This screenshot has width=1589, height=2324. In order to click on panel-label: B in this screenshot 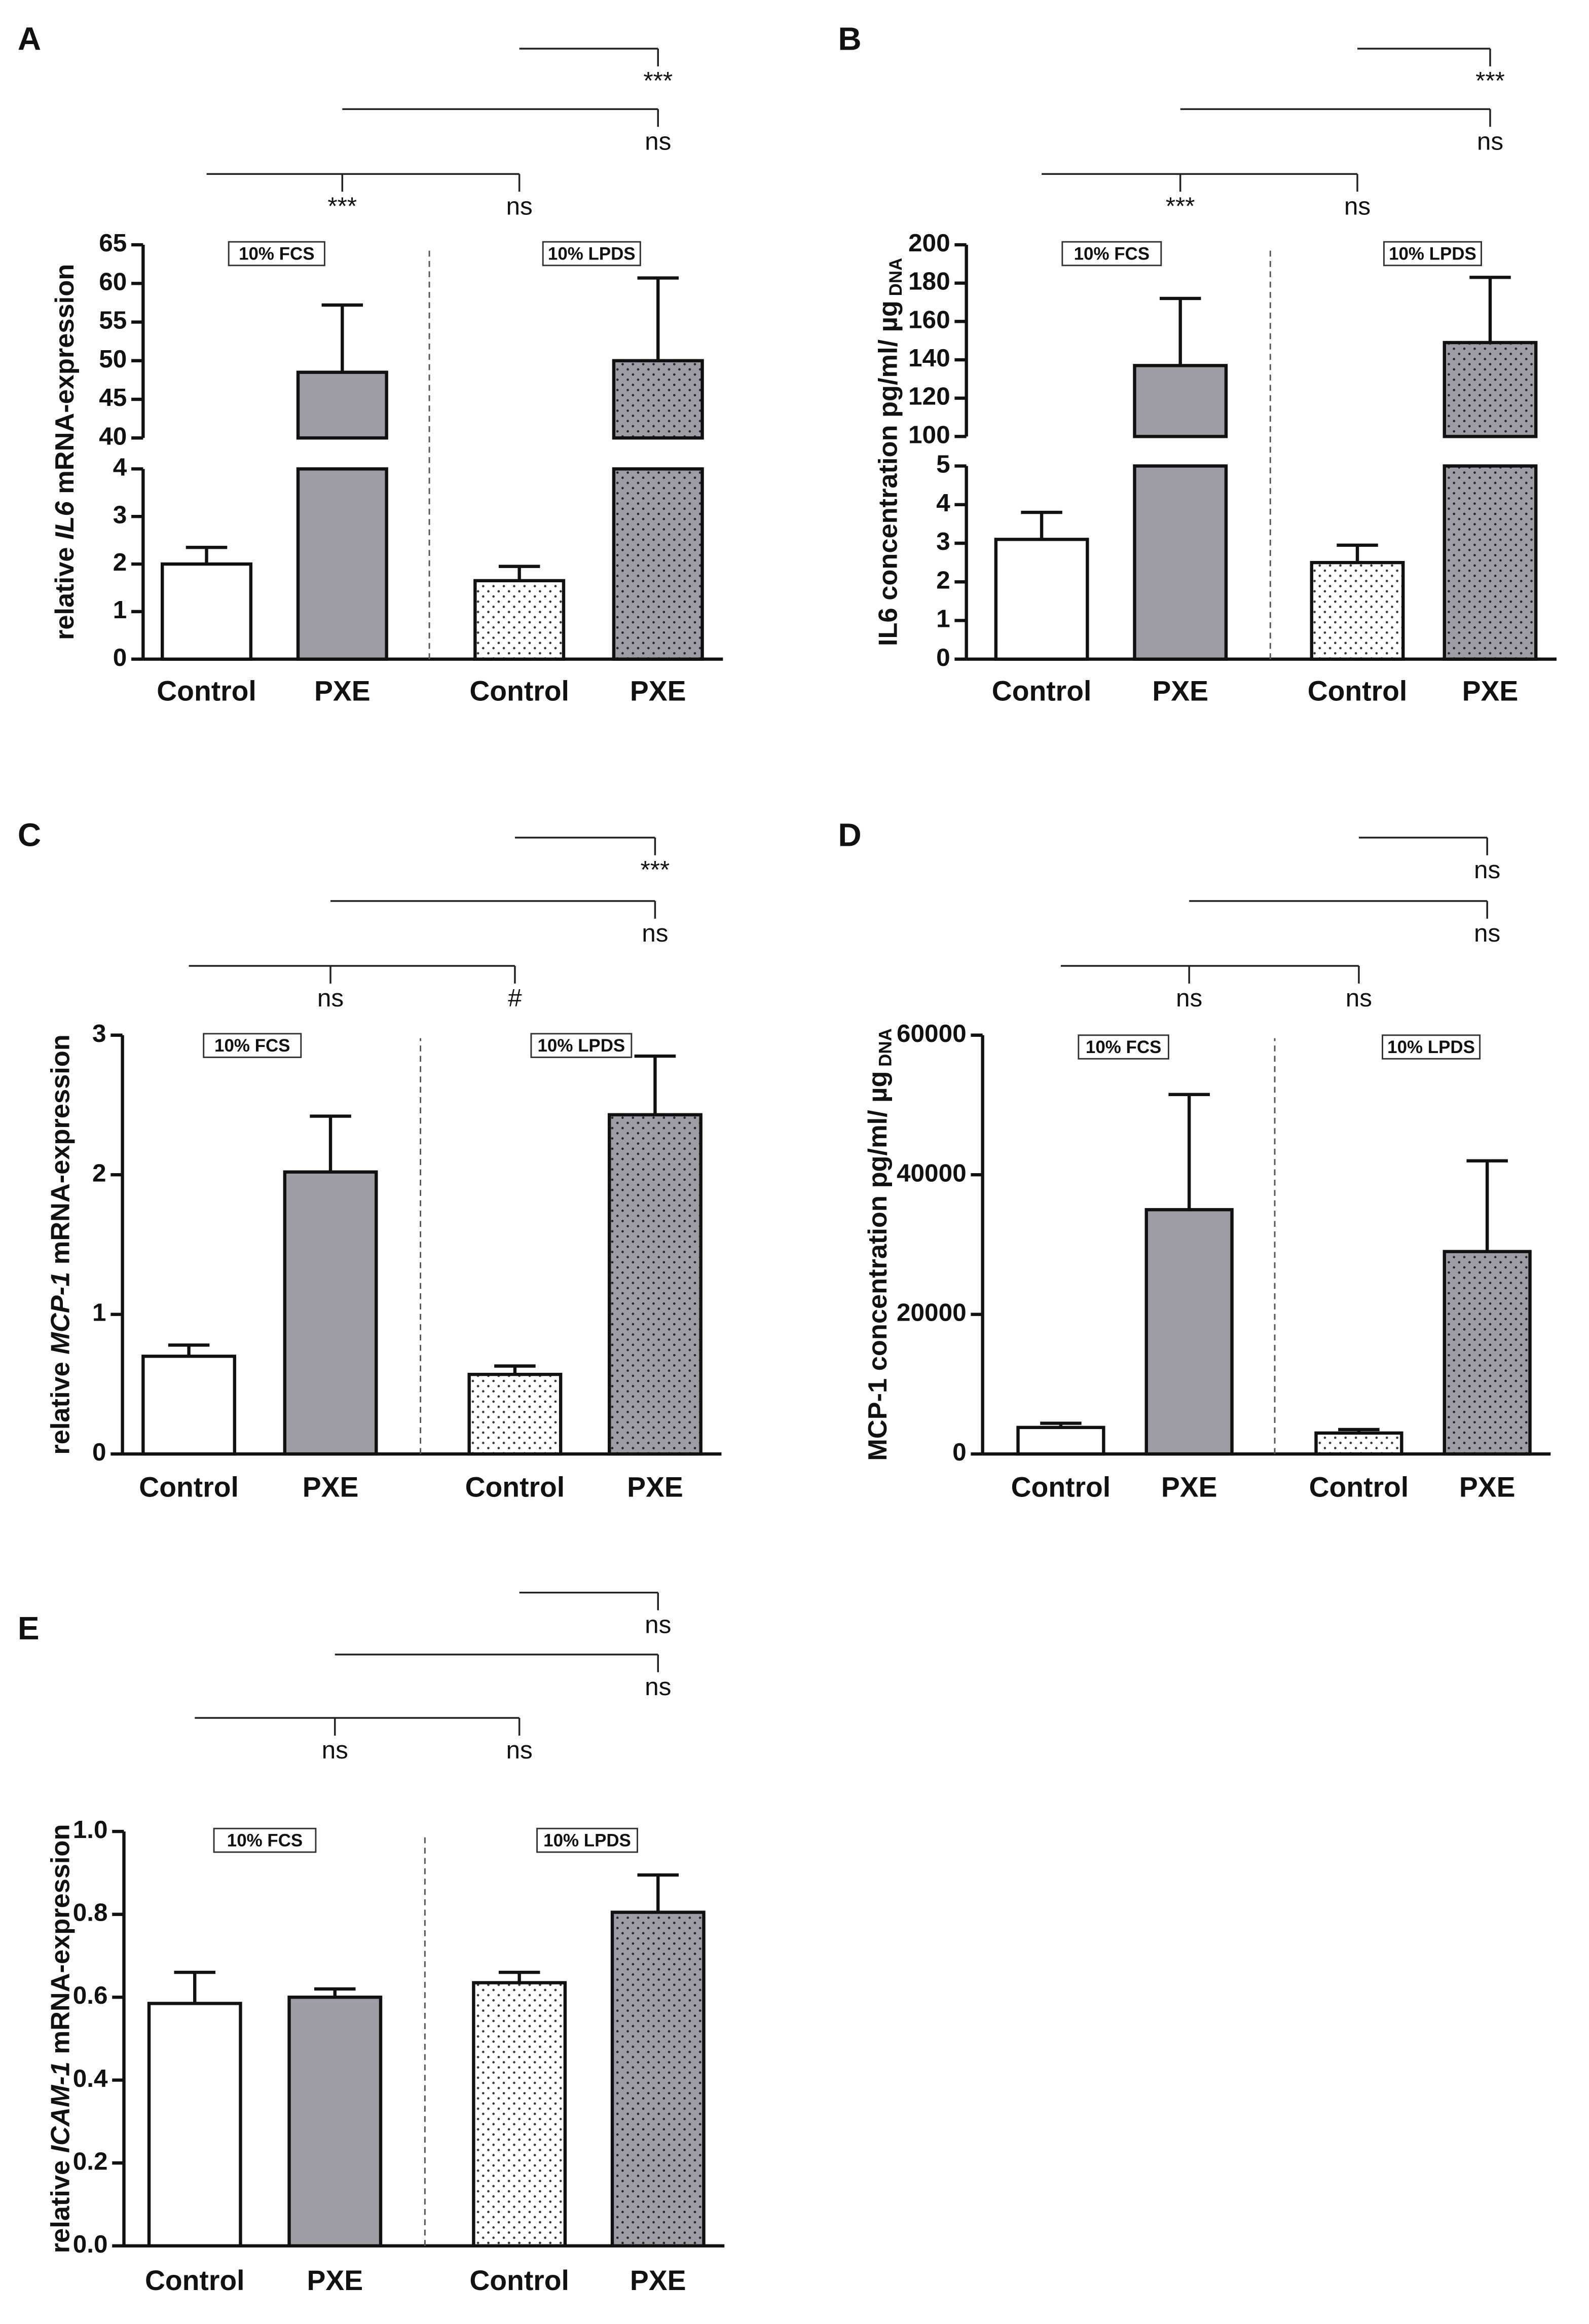, I will do `click(849, 38)`.